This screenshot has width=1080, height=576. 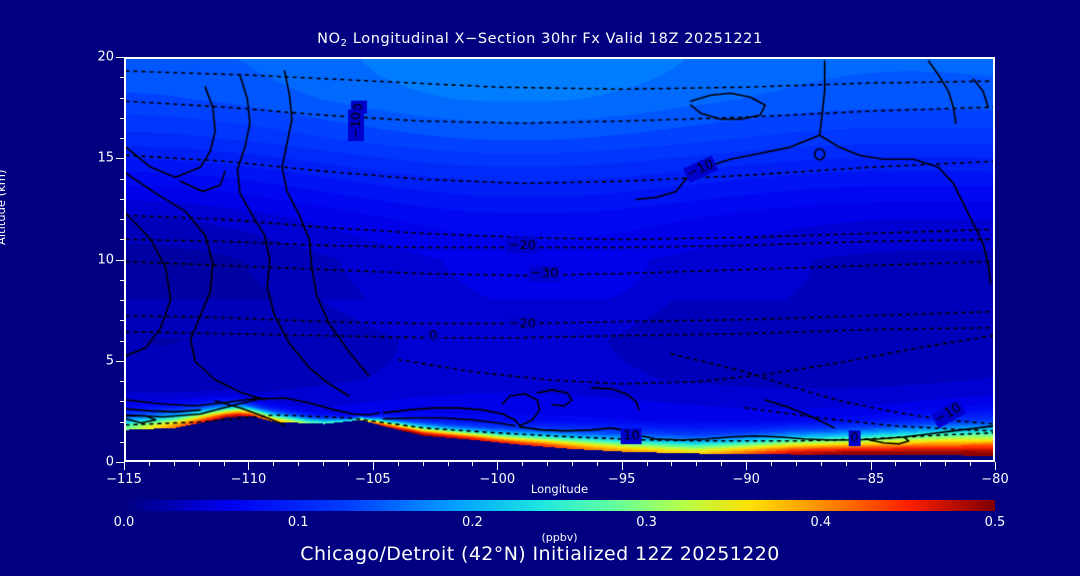 I want to click on colorbar-units-label: (ppbv), so click(x=559, y=537).